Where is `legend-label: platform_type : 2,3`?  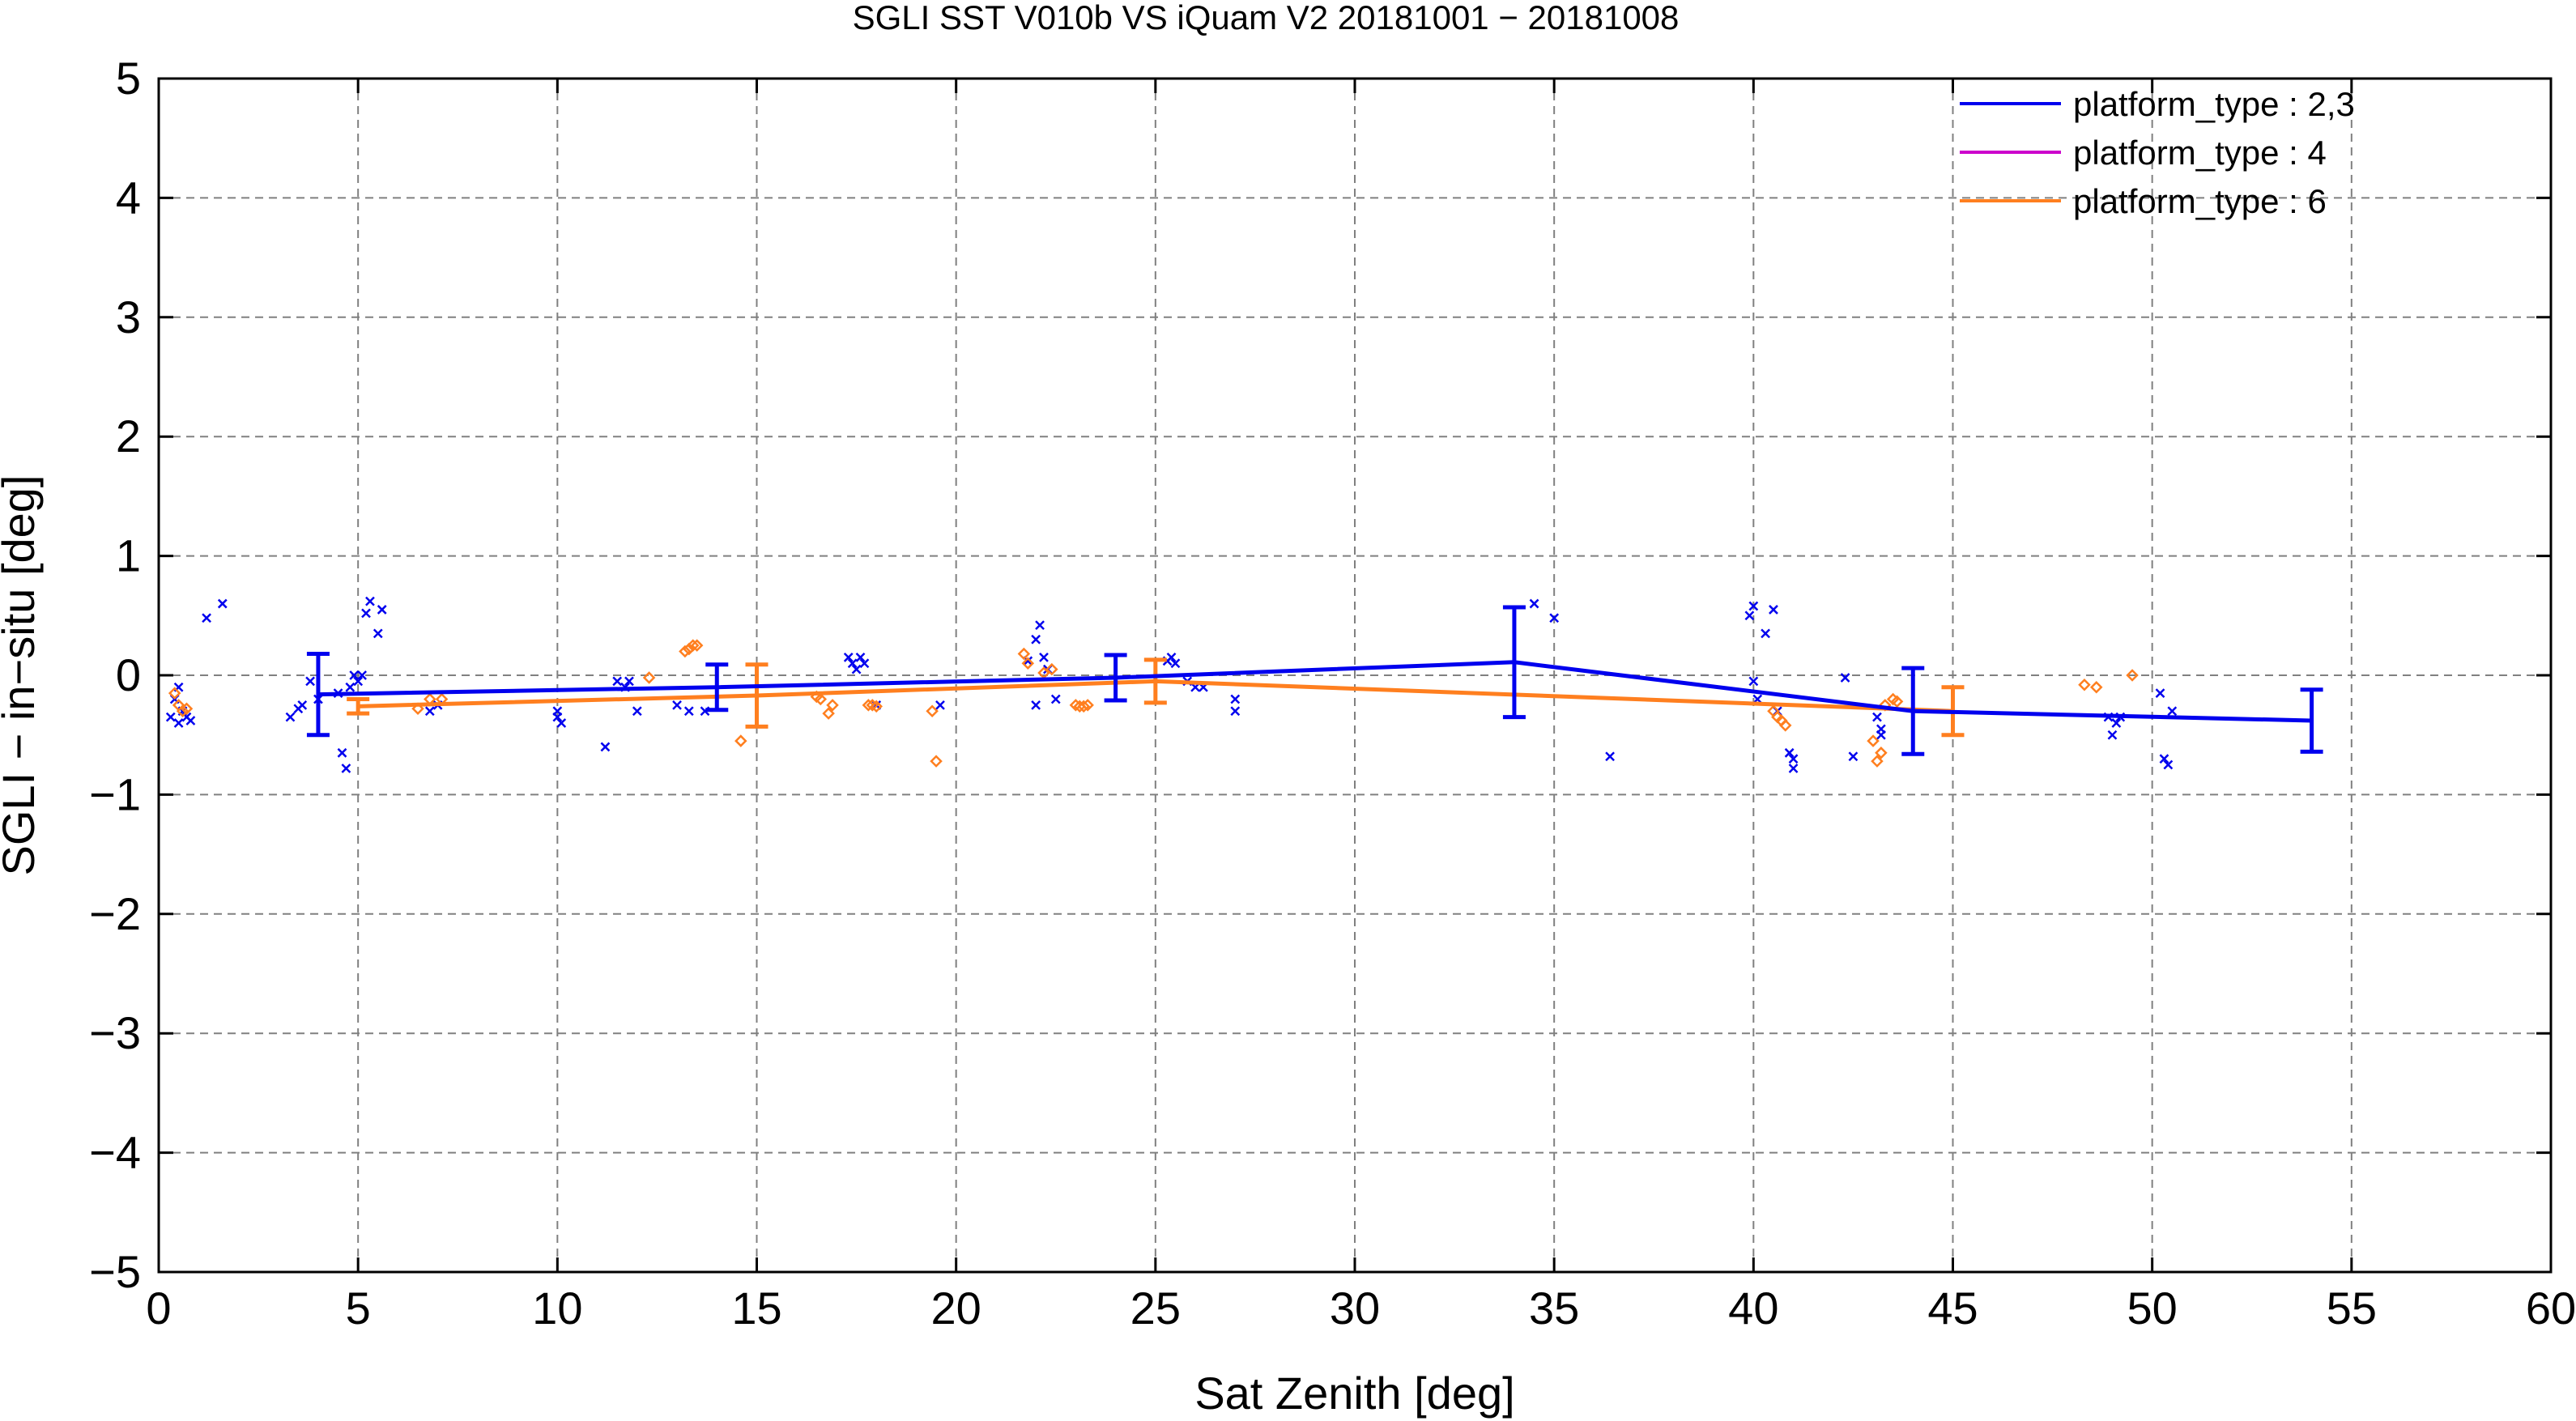 legend-label: platform_type : 2,3 is located at coordinates (2214, 104).